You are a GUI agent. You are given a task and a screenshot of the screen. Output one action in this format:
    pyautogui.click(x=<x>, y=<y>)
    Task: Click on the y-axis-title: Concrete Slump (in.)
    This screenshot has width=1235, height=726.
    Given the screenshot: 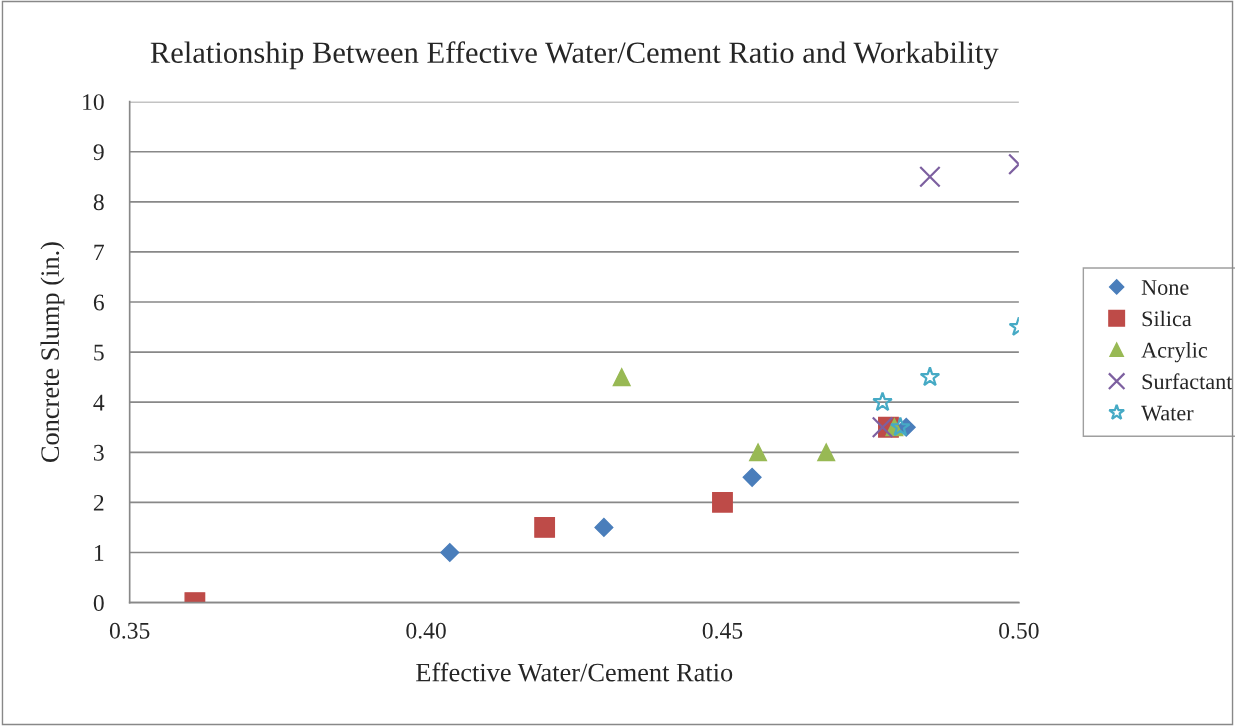 What is the action you would take?
    pyautogui.click(x=52, y=352)
    